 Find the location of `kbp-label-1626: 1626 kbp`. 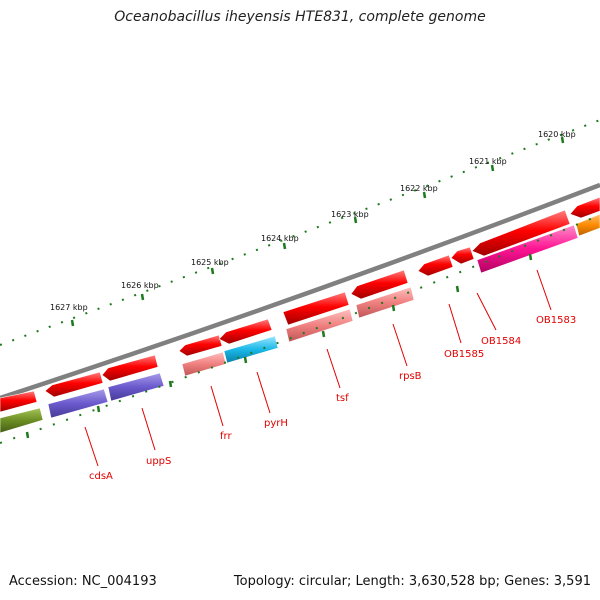

kbp-label-1626: 1626 kbp is located at coordinates (140, 285).